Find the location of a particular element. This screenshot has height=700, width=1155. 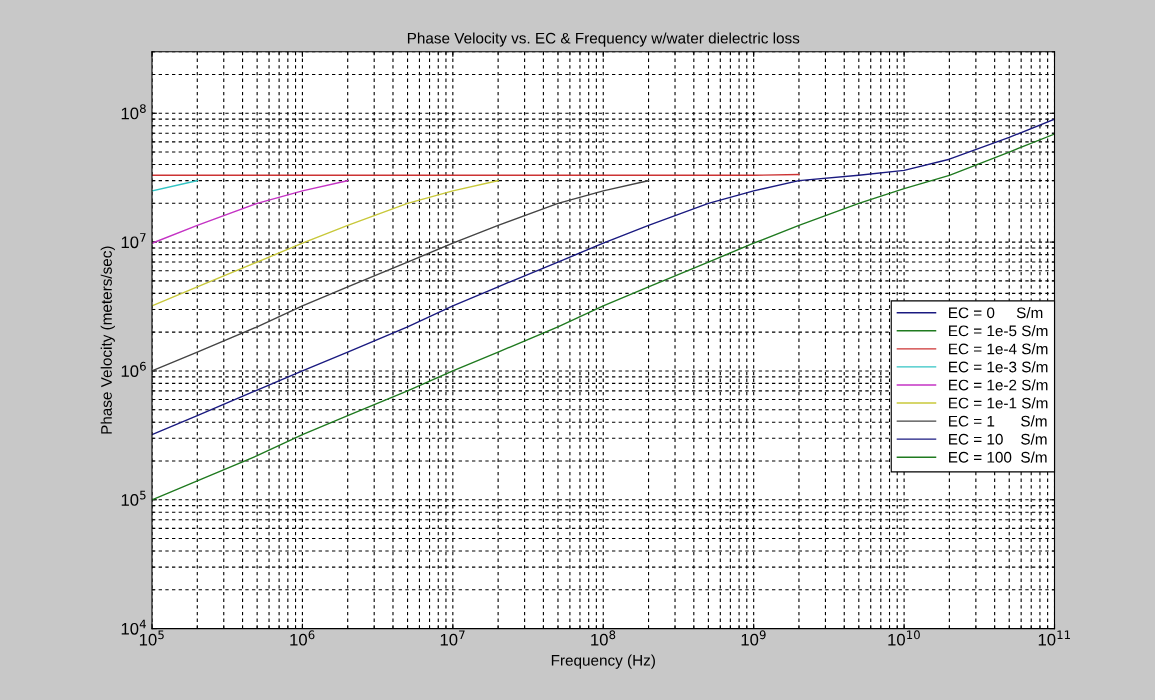

legend-label: EC = 1 S/m is located at coordinates (998, 421).